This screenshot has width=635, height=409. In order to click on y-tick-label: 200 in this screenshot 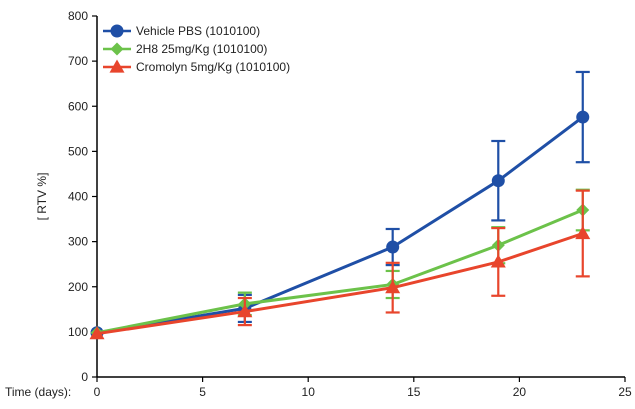, I will do `click(78, 287)`.